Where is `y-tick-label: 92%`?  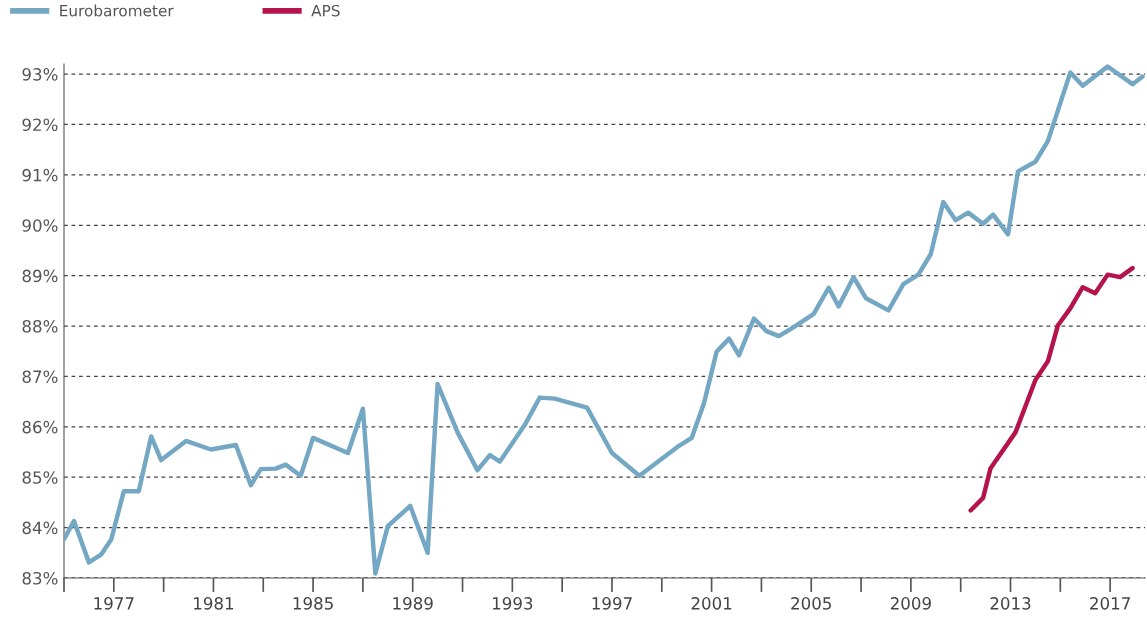
y-tick-label: 92% is located at coordinates (40, 125).